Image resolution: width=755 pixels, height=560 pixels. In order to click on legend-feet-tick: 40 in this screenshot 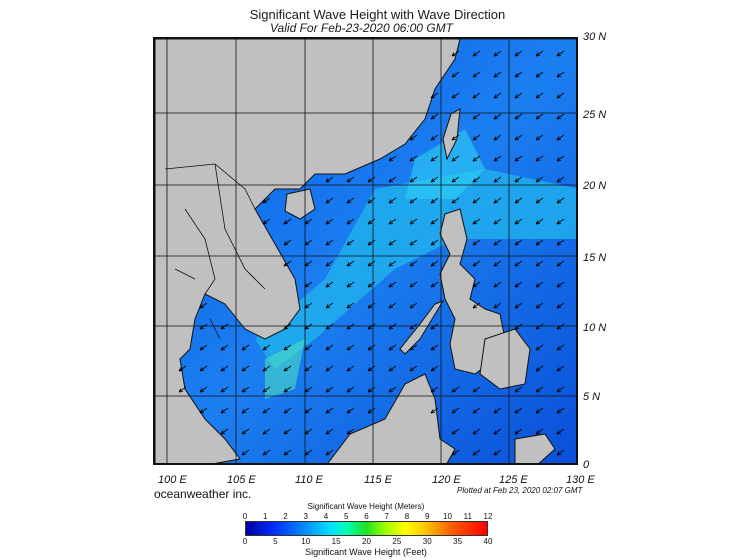, I will do `click(488, 541)`.